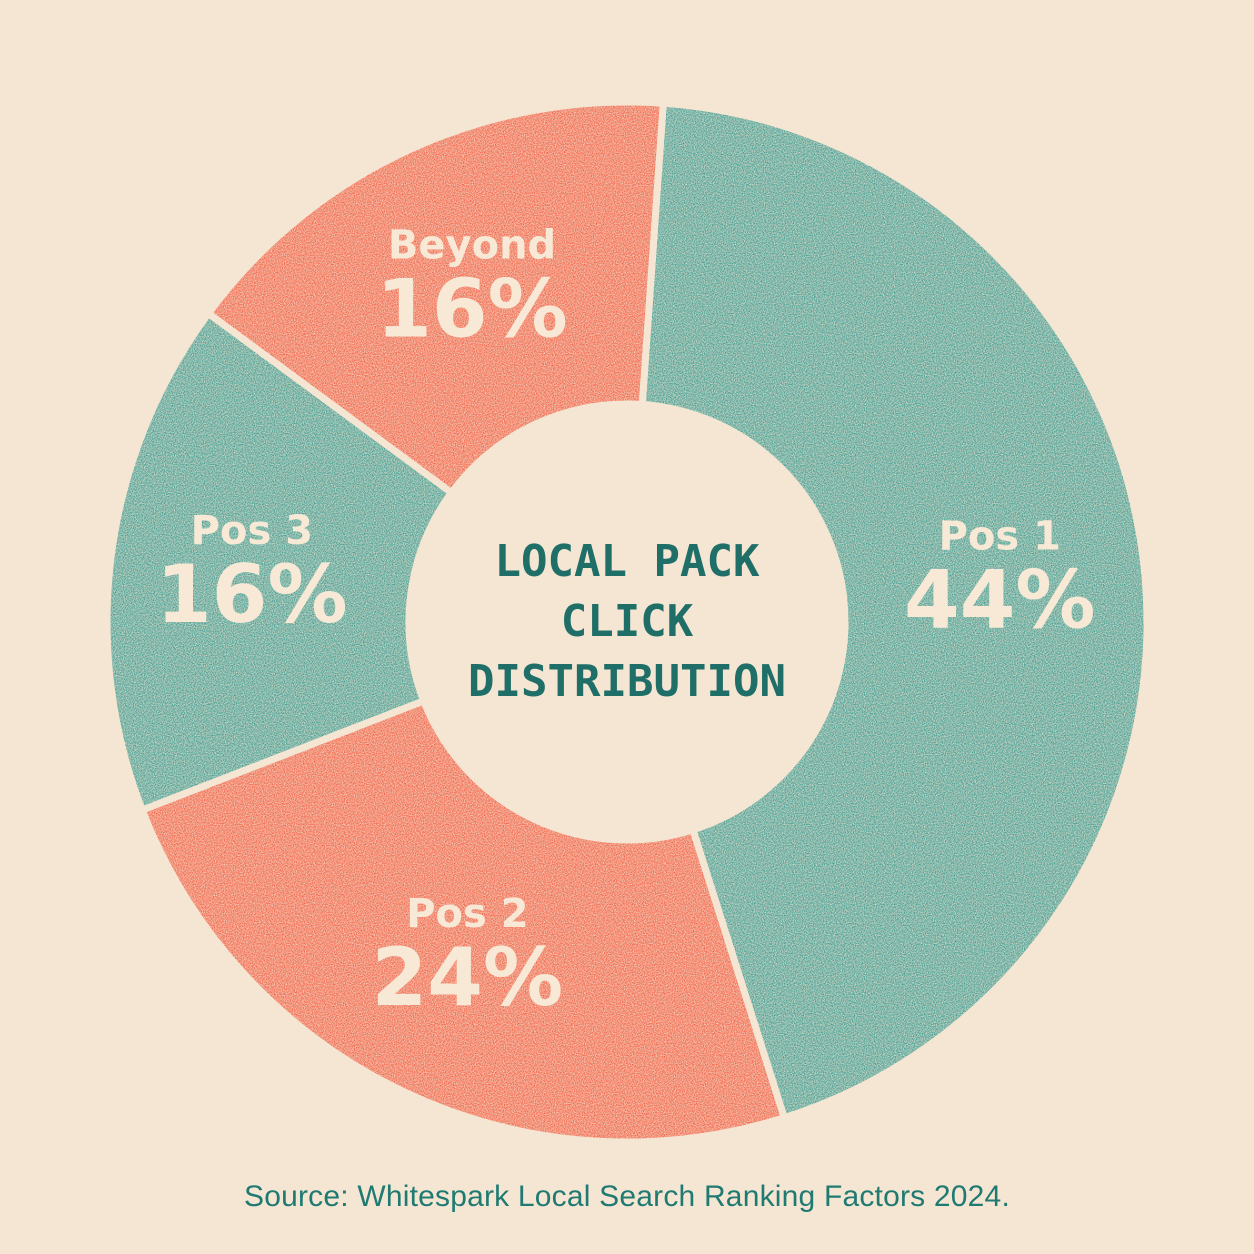  I want to click on chart-title: LOCAL PACK CLICK DISTRIBUTION, so click(627, 621).